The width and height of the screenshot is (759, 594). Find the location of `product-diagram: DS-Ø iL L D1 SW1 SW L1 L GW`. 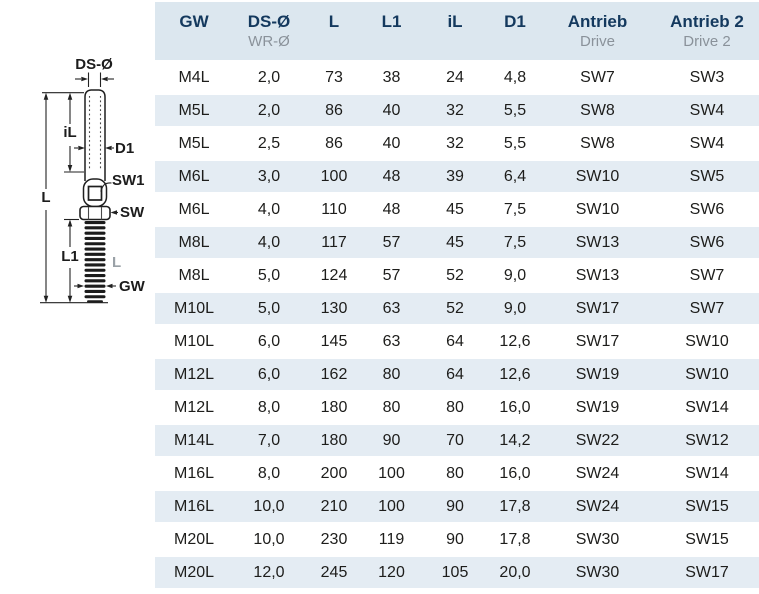

product-diagram: DS-Ø iL L D1 SW1 SW L1 L GW is located at coordinates (93, 180).